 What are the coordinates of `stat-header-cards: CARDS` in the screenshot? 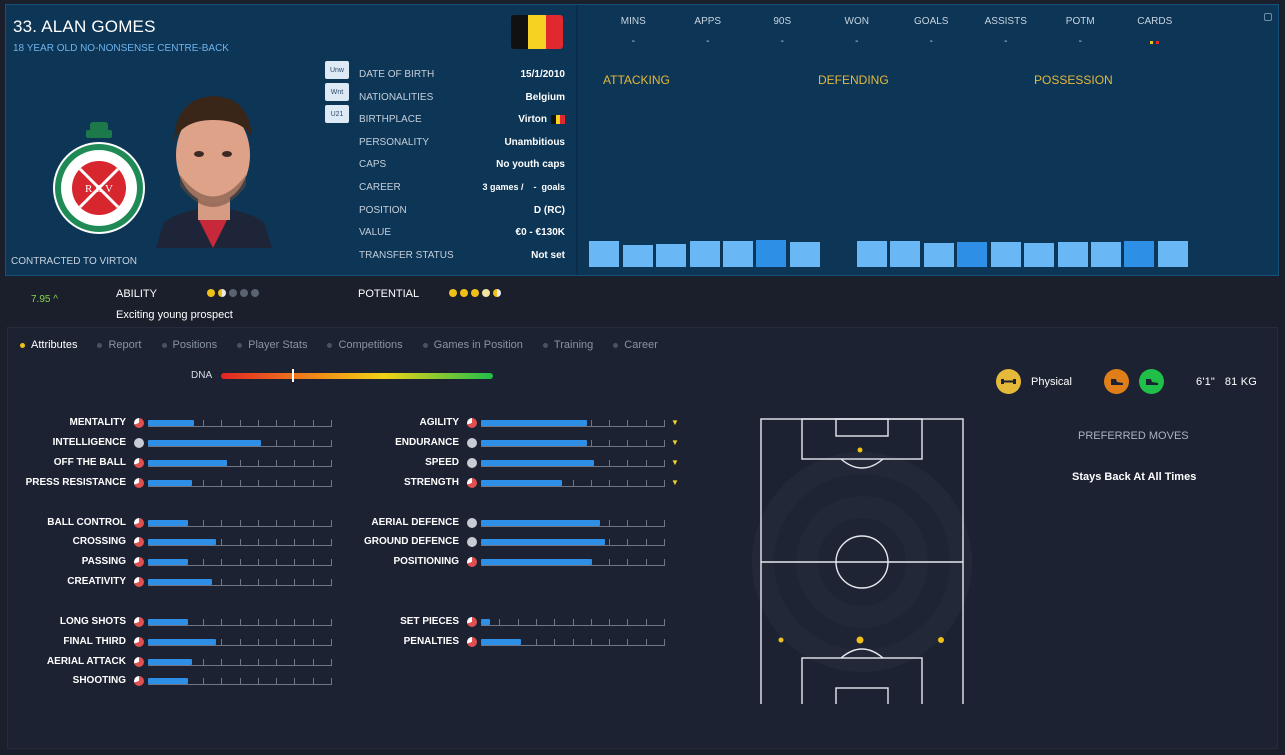 It's located at (1155, 21).